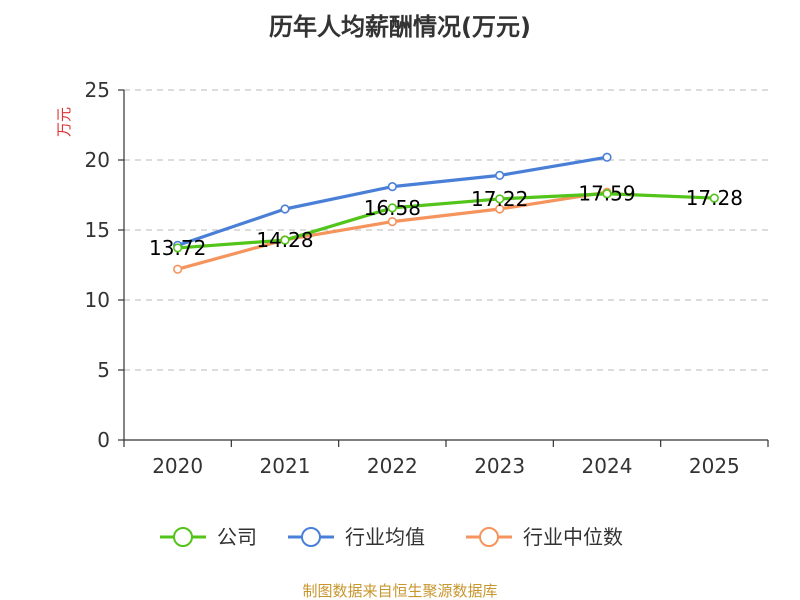 Image resolution: width=800 pixels, height=600 pixels. I want to click on x-tick-label: 2022, so click(392, 466).